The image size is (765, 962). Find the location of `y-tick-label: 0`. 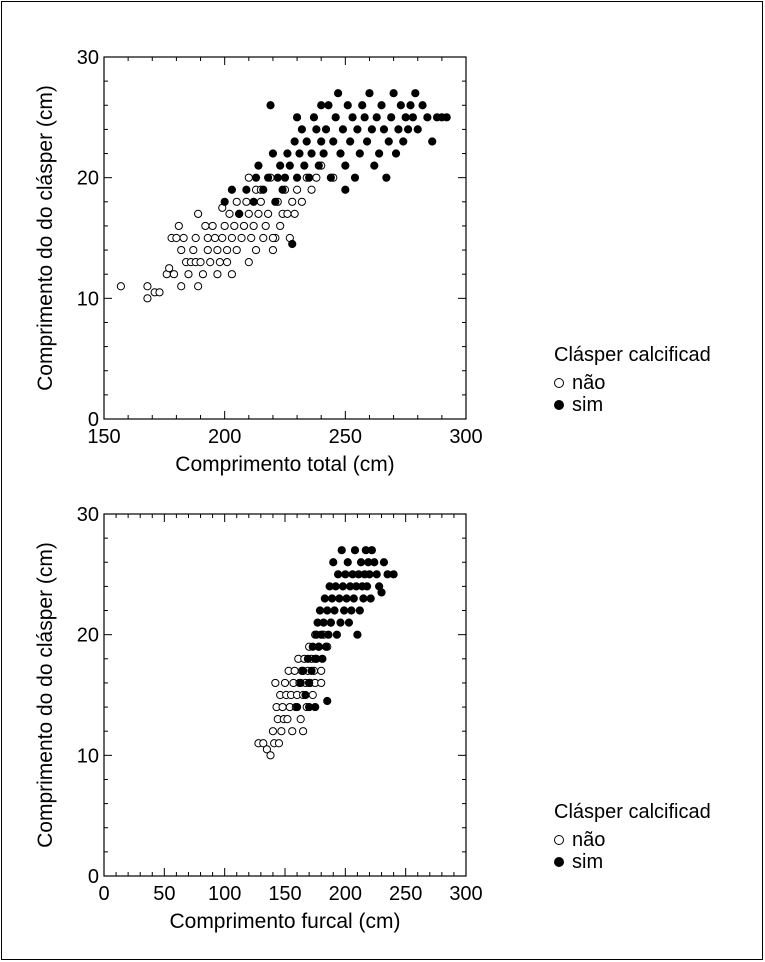

y-tick-label: 0 is located at coordinates (93, 877).